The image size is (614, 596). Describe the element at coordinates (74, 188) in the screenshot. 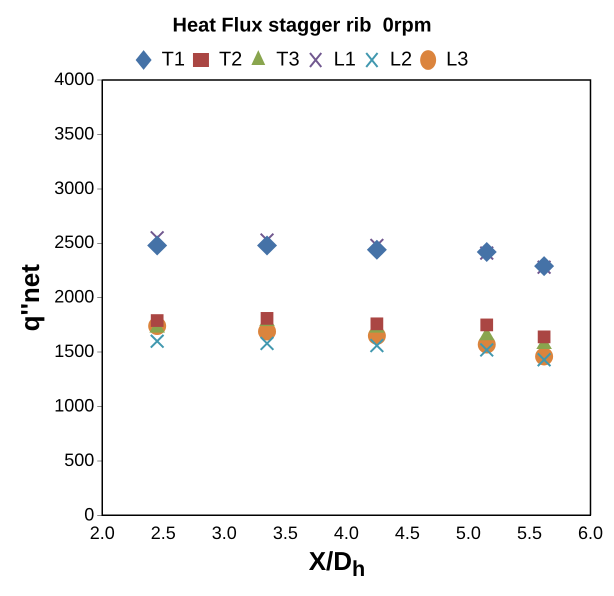

I see `y-tick-label: 3000` at that location.